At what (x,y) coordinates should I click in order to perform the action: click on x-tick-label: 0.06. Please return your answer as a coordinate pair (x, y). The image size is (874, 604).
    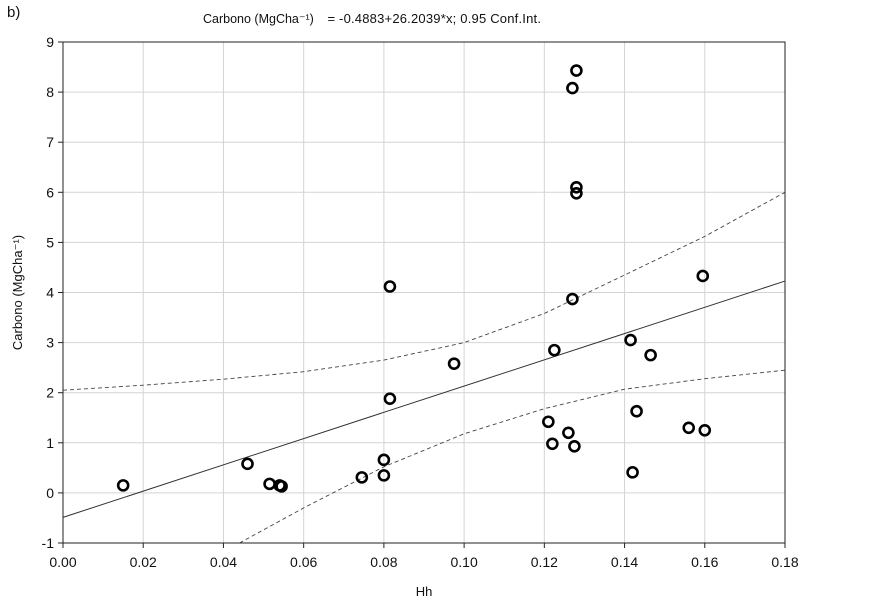
    Looking at the image, I should click on (303, 562).